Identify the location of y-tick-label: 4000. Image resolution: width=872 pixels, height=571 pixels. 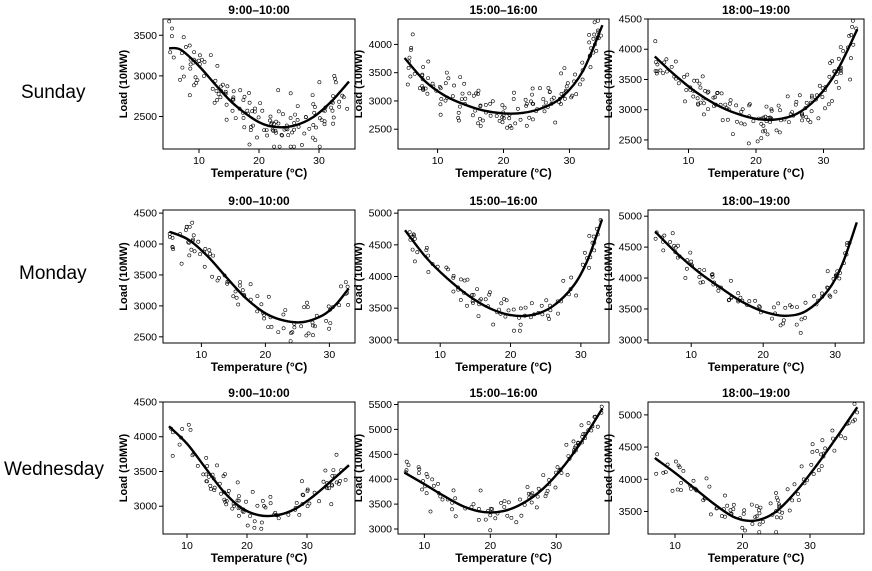
(631, 279).